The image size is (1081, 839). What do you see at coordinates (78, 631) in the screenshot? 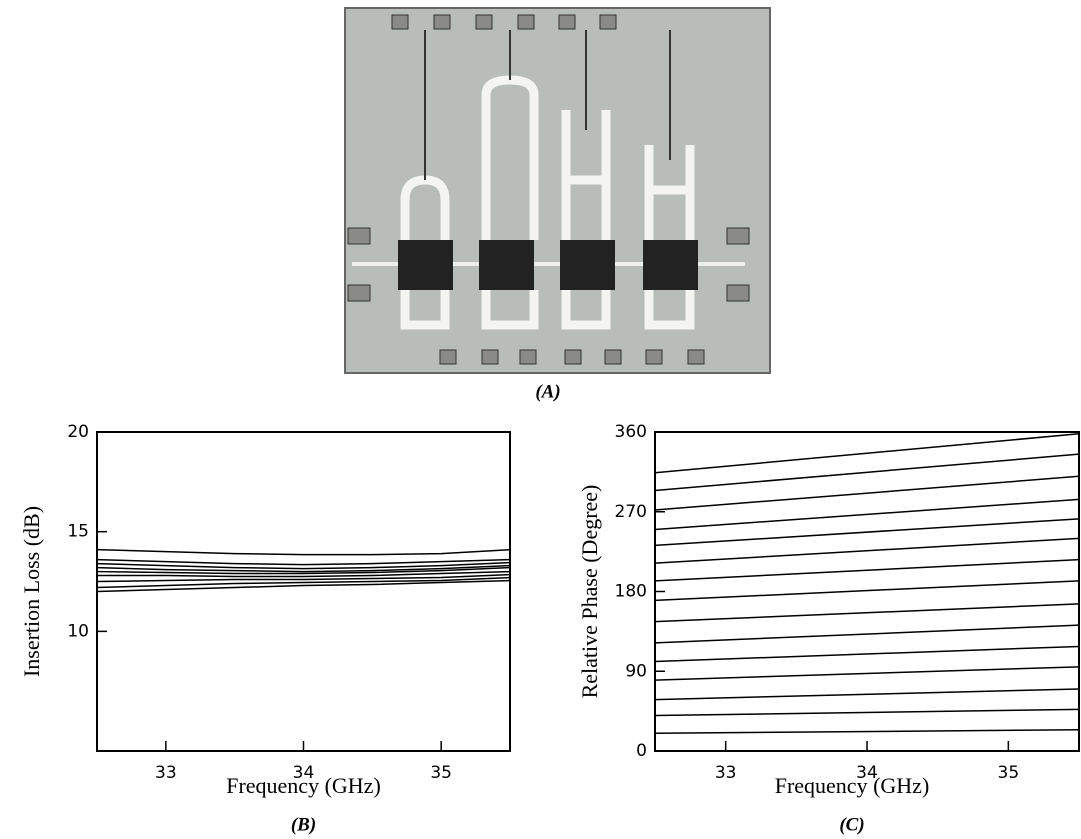
I see `y-tick-label: 10` at bounding box center [78, 631].